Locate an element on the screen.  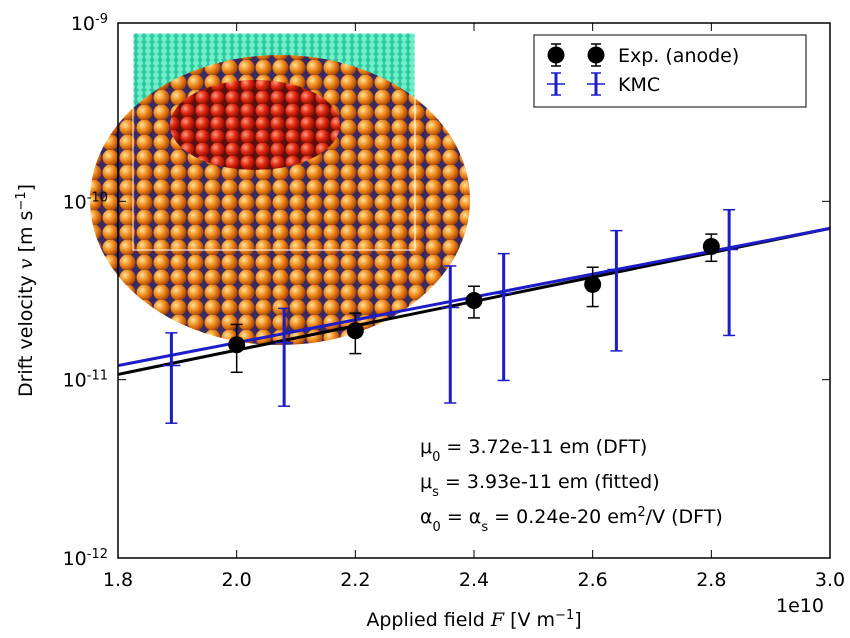
text-run: [V m is located at coordinates (529, 620).